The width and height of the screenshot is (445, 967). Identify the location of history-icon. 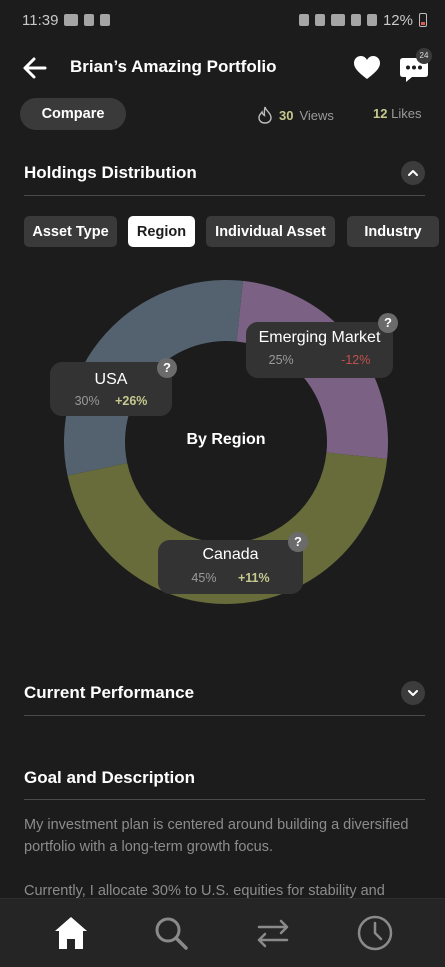
(375, 933).